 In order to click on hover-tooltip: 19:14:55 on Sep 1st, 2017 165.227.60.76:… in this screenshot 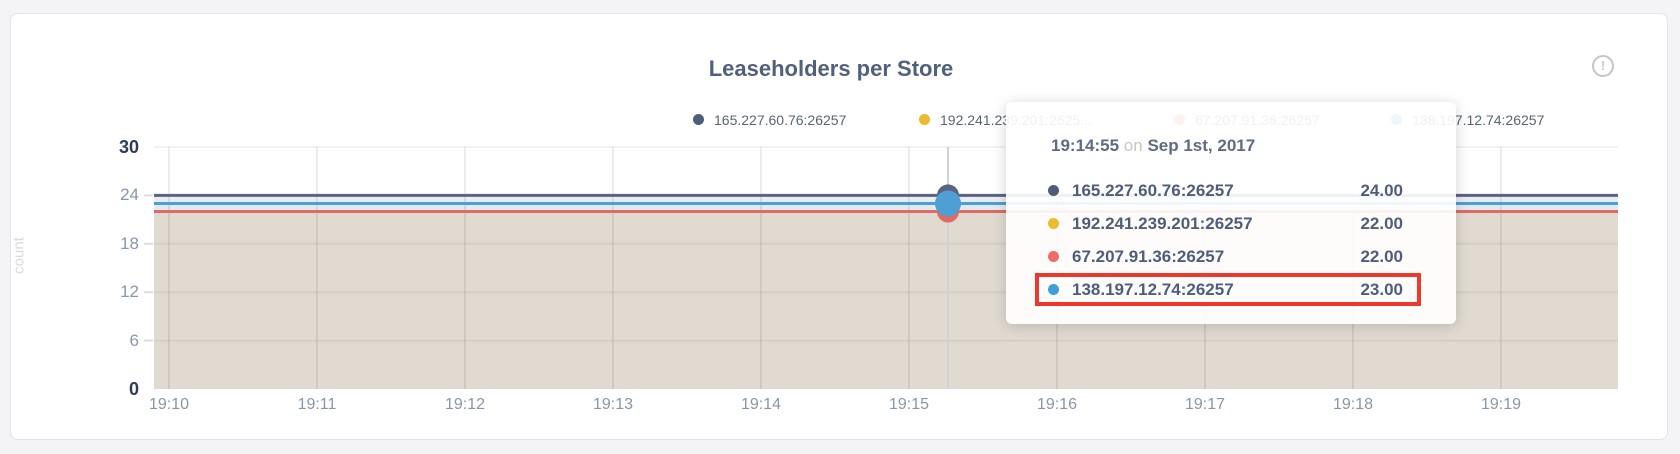, I will do `click(1231, 213)`.